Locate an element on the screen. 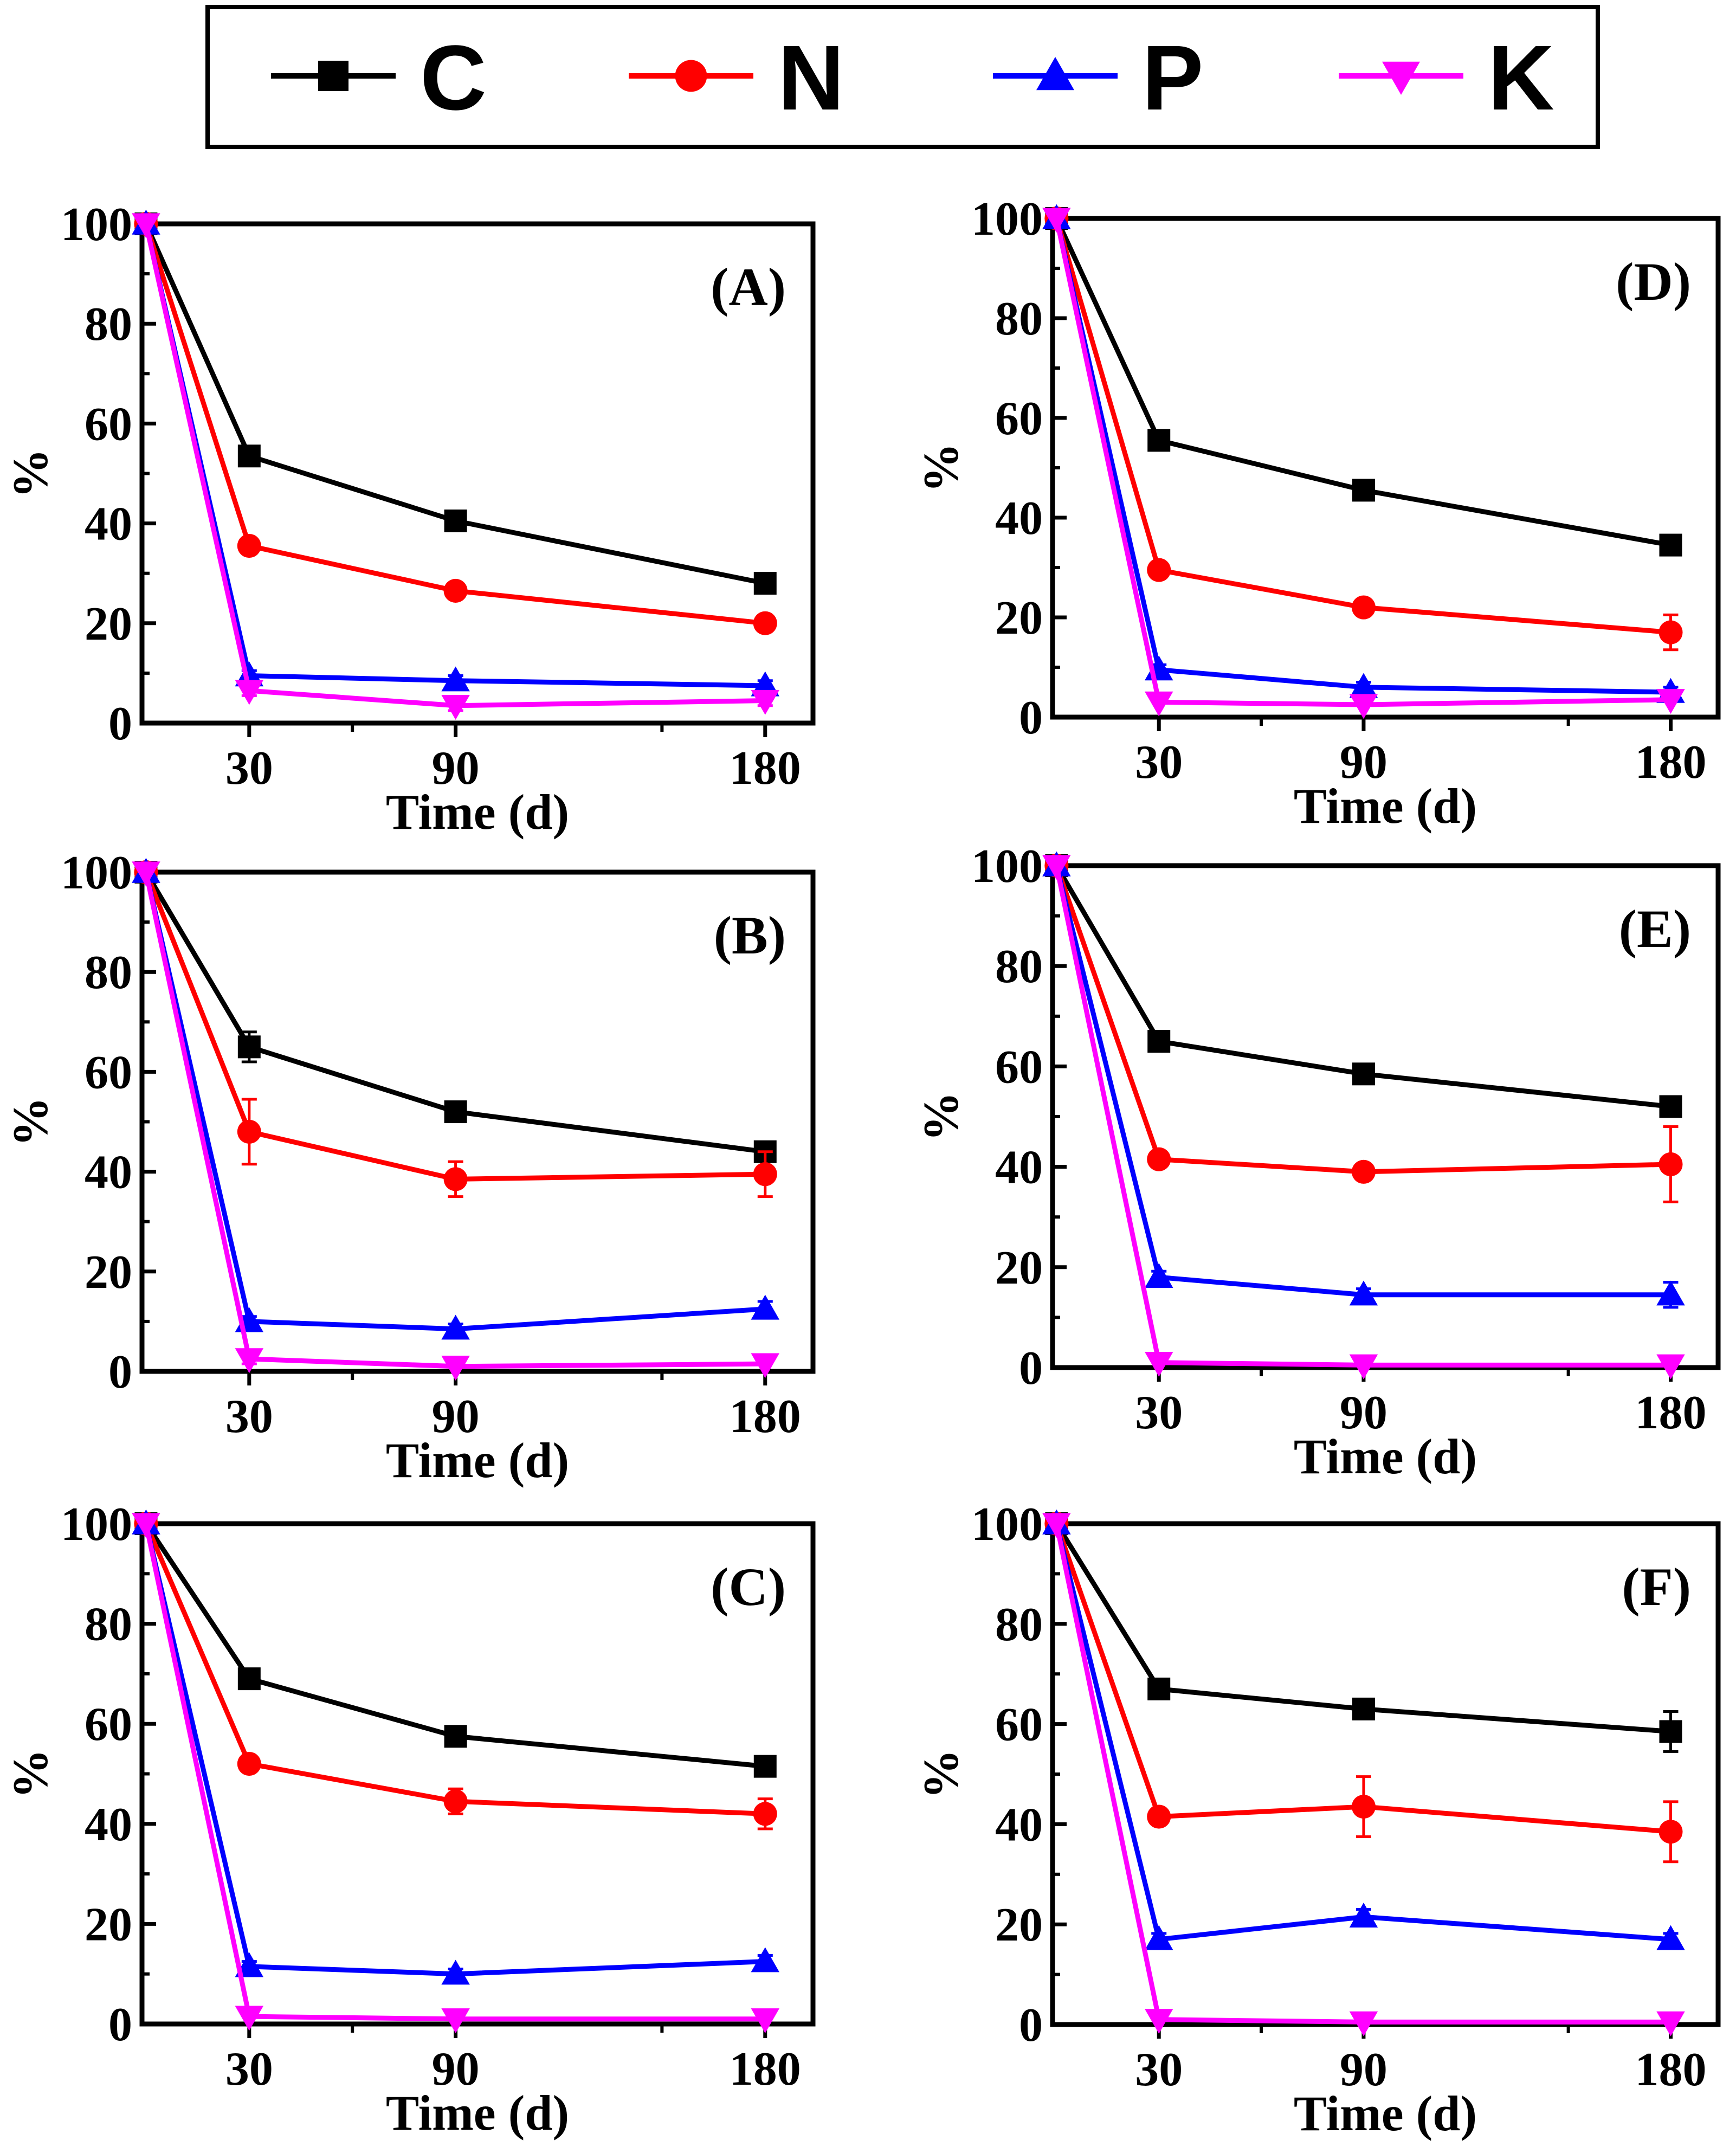 The width and height of the screenshot is (1736, 2153). legend-marker-k is located at coordinates (1401, 78).